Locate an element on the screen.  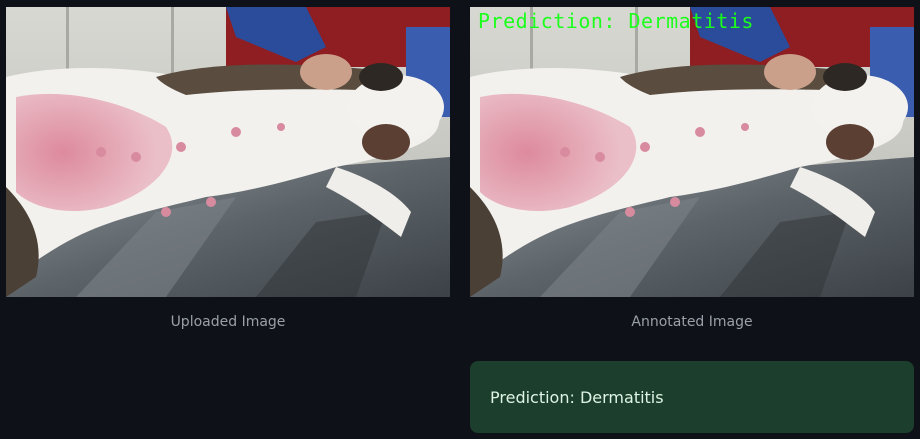
uploaded-image-caption: Uploaded Image is located at coordinates (228, 322).